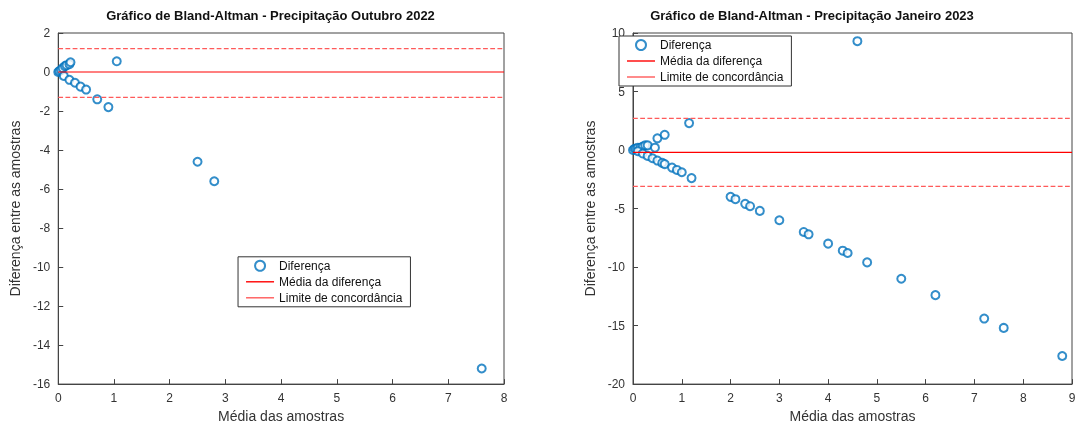 This screenshot has width=1083, height=428. Describe the element at coordinates (1072, 398) in the screenshot. I see `x-tick-label: 9` at that location.